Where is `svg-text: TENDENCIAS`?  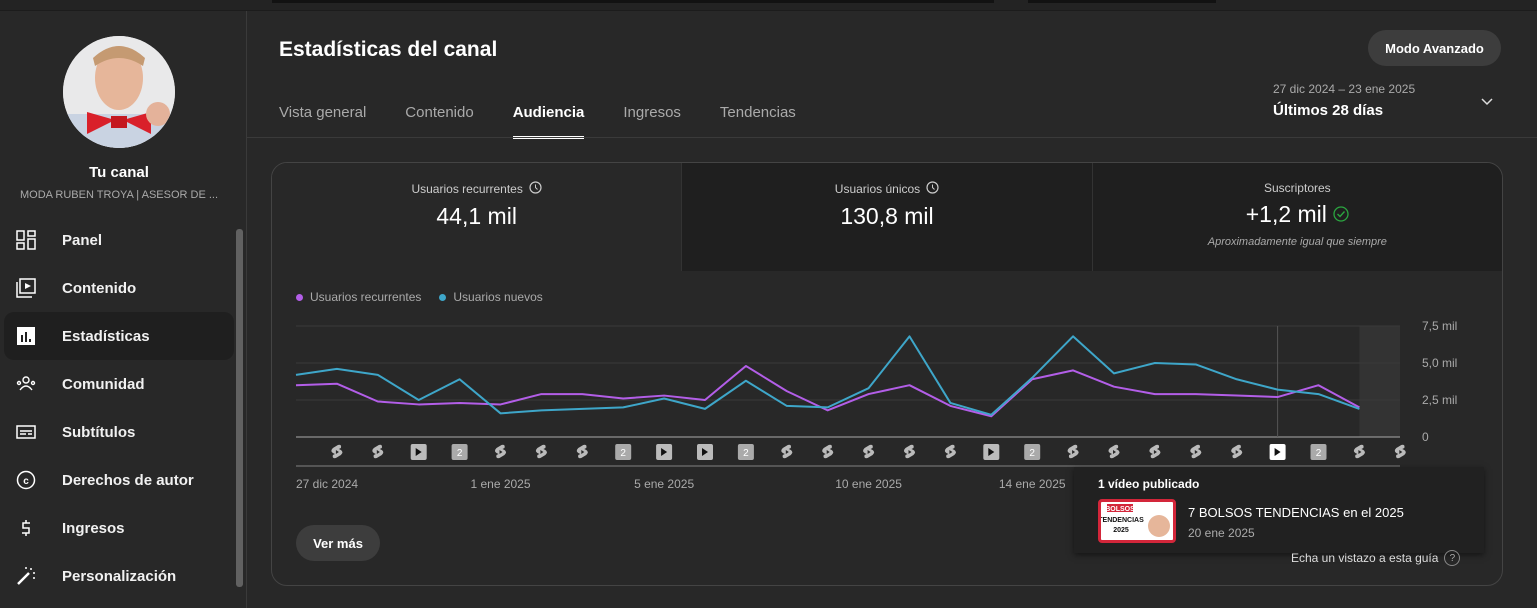
svg-text: TENDENCIAS is located at coordinates (1122, 520).